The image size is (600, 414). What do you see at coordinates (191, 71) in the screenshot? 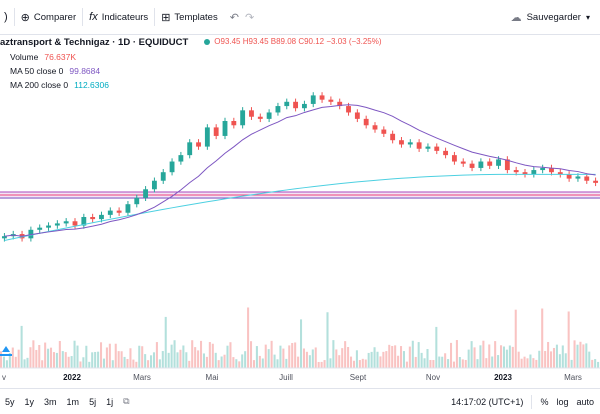
I see `ma50-legend: MA 50 close 0 99.8684` at bounding box center [191, 71].